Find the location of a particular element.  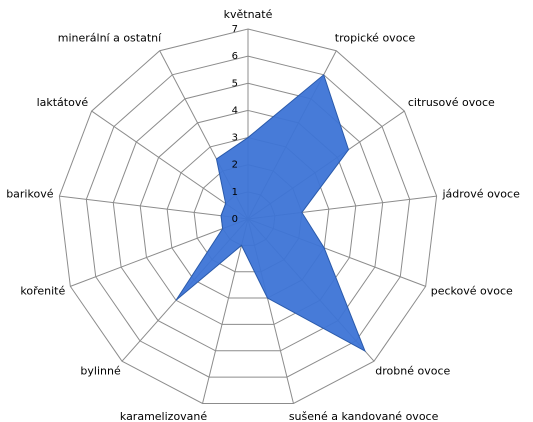

category-label: citrusové ovoce is located at coordinates (451, 102).